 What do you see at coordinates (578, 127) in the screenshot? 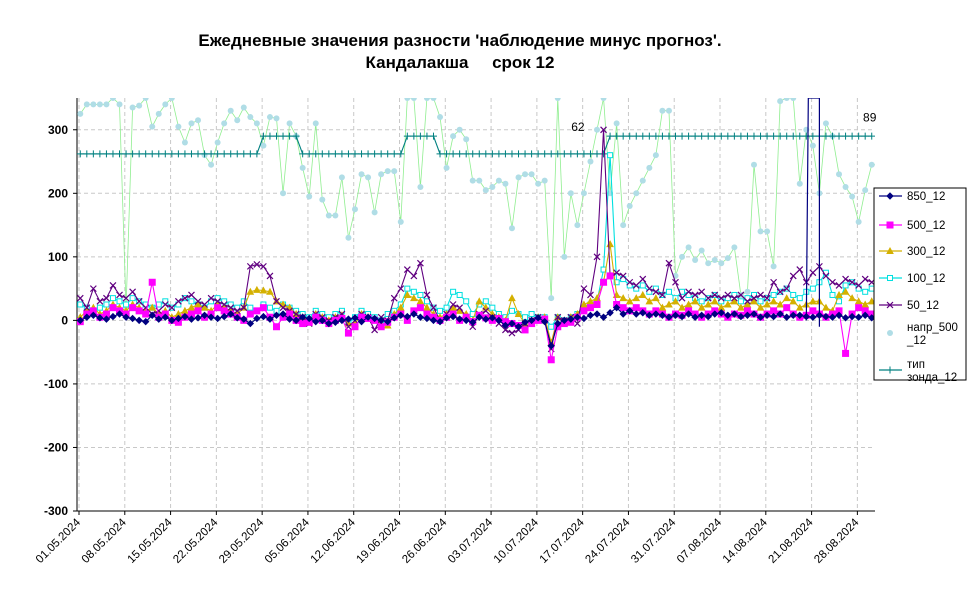
I see `annotation-label: 62` at bounding box center [578, 127].